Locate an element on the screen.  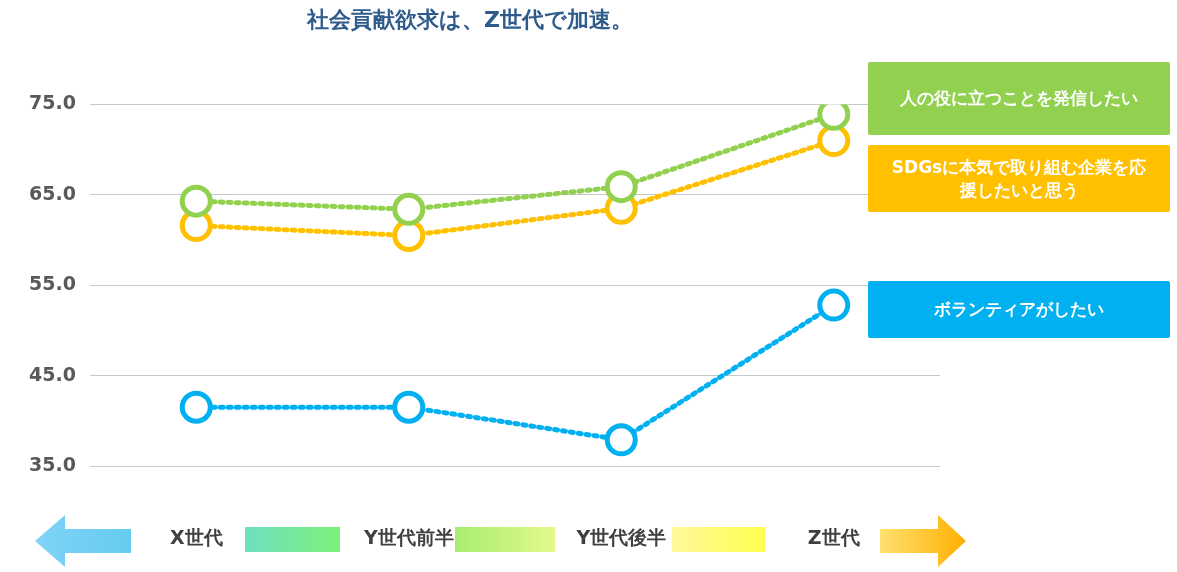
y-tick-label: 75.0 is located at coordinates (52, 102).